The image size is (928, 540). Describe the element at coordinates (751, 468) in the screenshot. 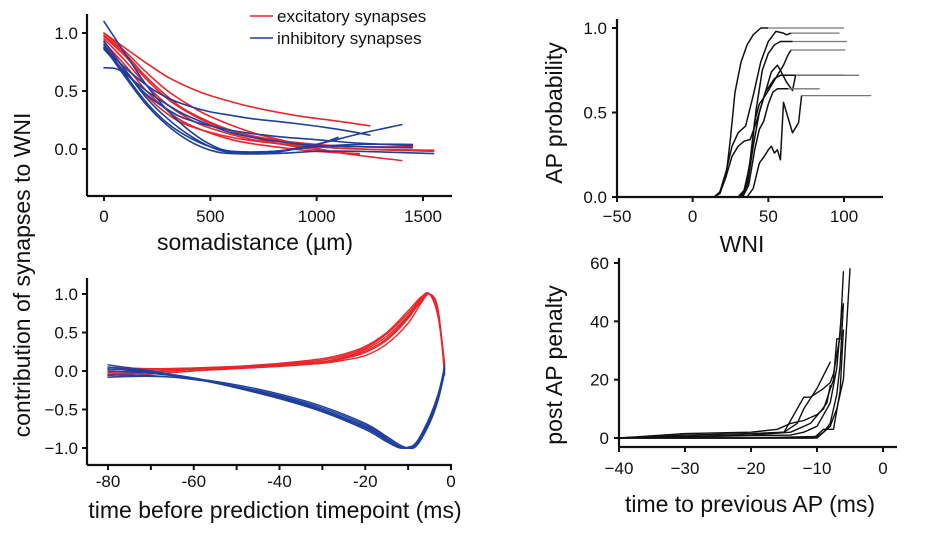

I see `x-tick-label: −20` at that location.